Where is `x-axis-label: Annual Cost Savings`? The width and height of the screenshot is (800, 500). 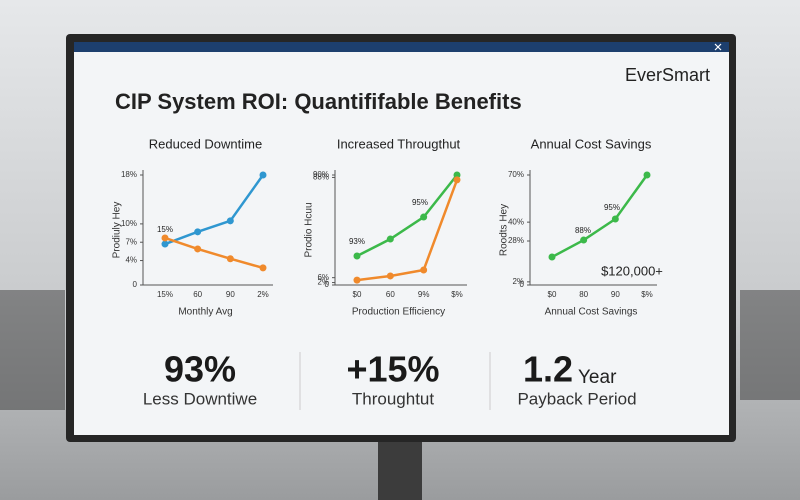 x-axis-label: Annual Cost Savings is located at coordinates (591, 312).